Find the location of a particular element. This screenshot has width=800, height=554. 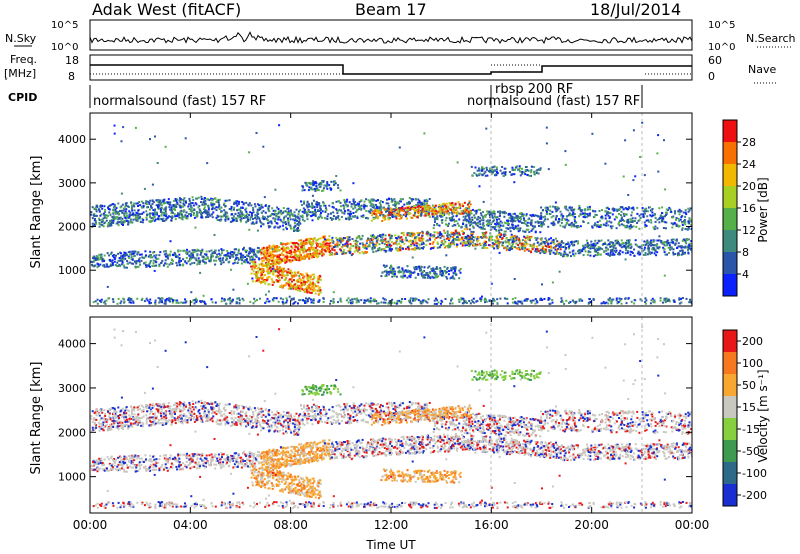

freq-tick-bottom: 8 is located at coordinates (71, 76).